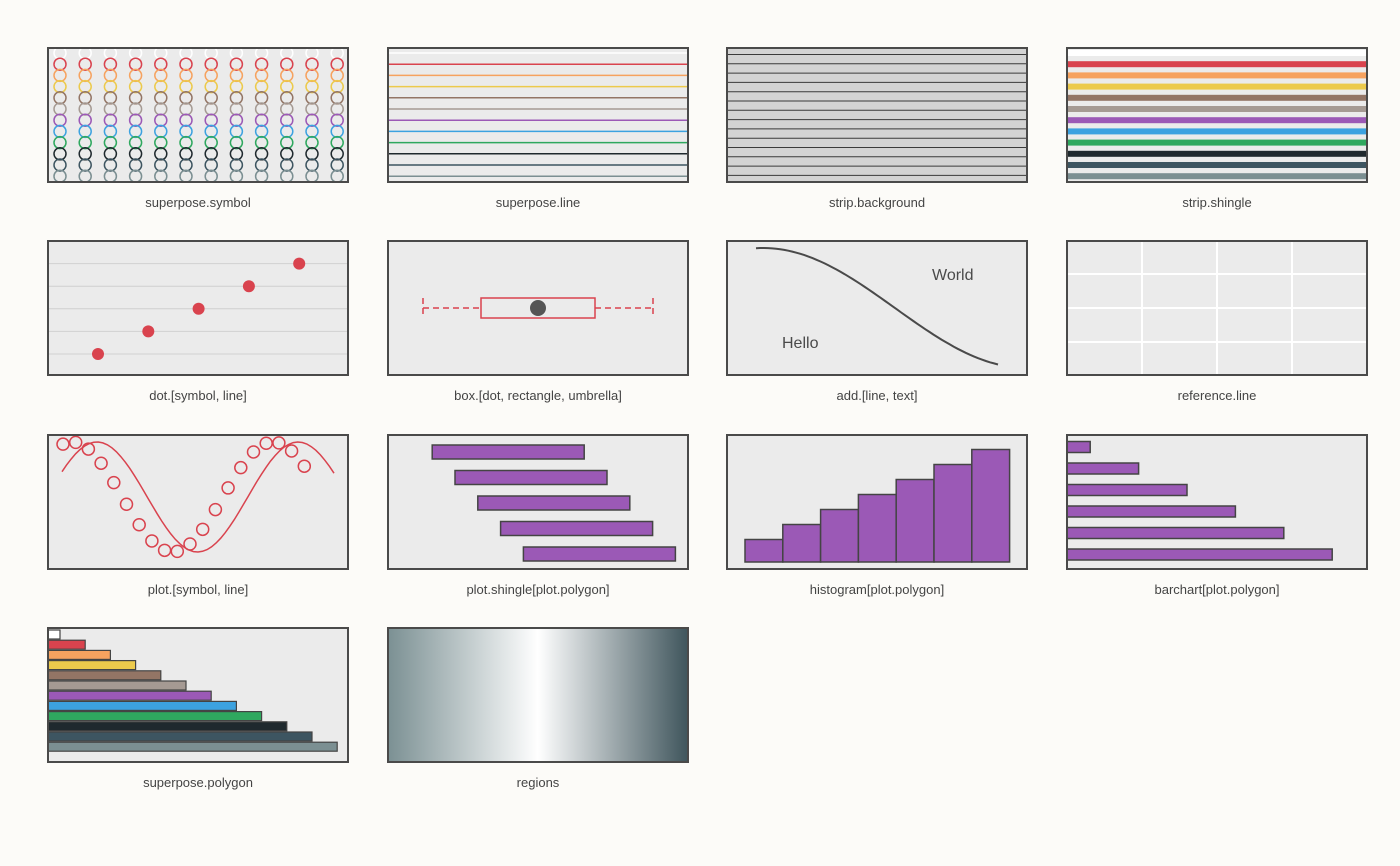  I want to click on strip-shingle-plot, so click(1217, 115).